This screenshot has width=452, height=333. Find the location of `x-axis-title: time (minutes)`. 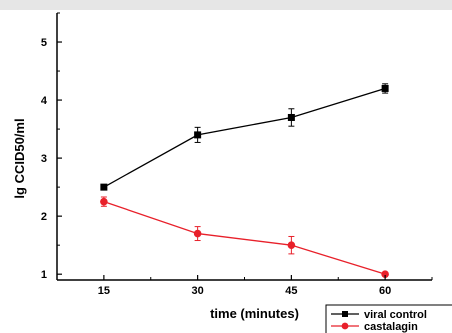

x-axis-title: time (minutes) is located at coordinates (254, 313).